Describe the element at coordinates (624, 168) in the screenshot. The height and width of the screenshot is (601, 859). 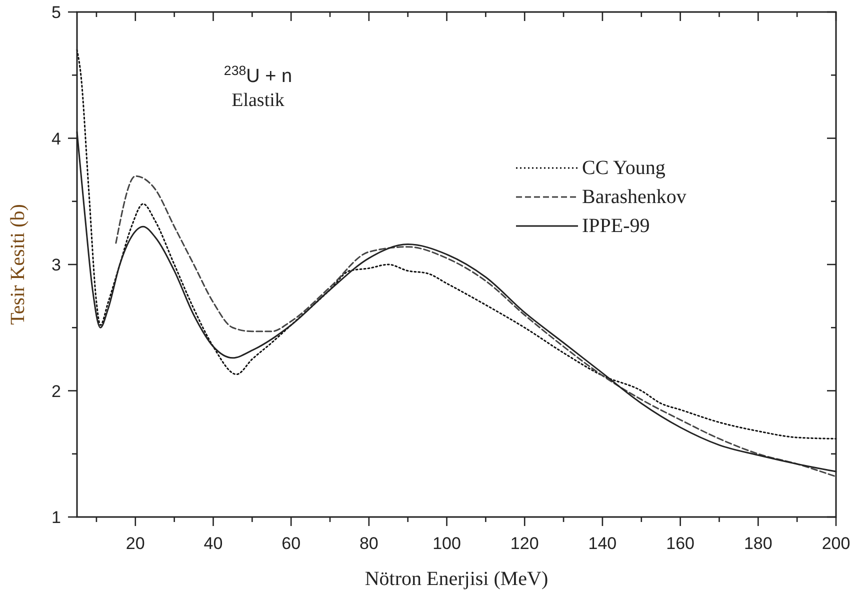
I see `legend-label: CC Young` at that location.